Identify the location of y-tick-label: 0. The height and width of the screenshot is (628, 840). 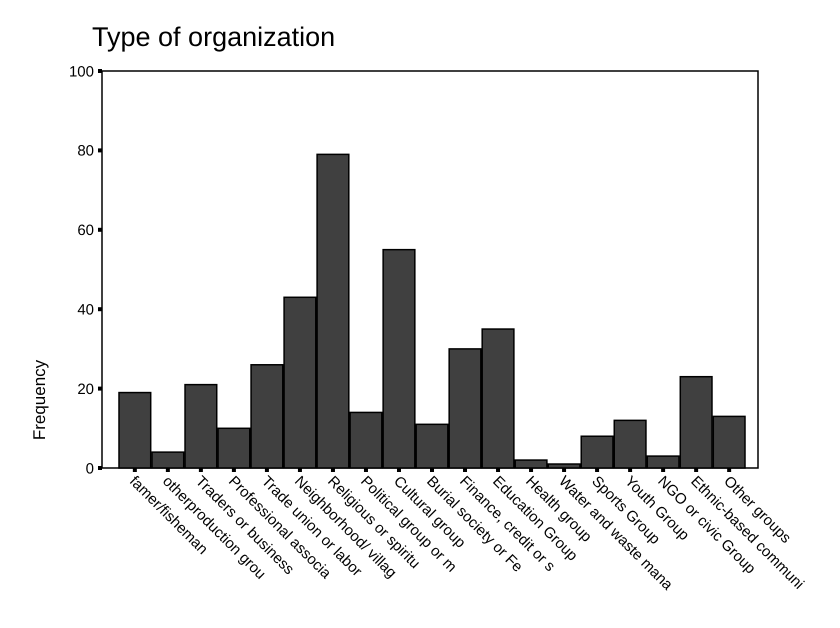
(90, 469).